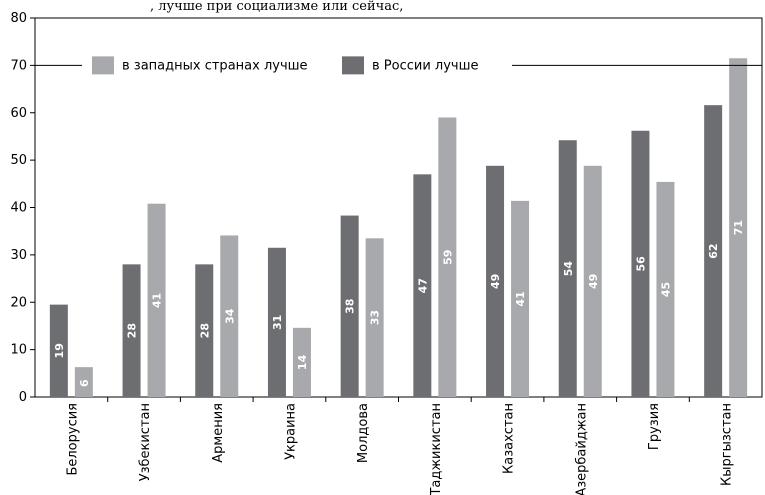 The image size is (765, 495). Describe the element at coordinates (18, 255) in the screenshot. I see `y-tick-label: 30` at that location.